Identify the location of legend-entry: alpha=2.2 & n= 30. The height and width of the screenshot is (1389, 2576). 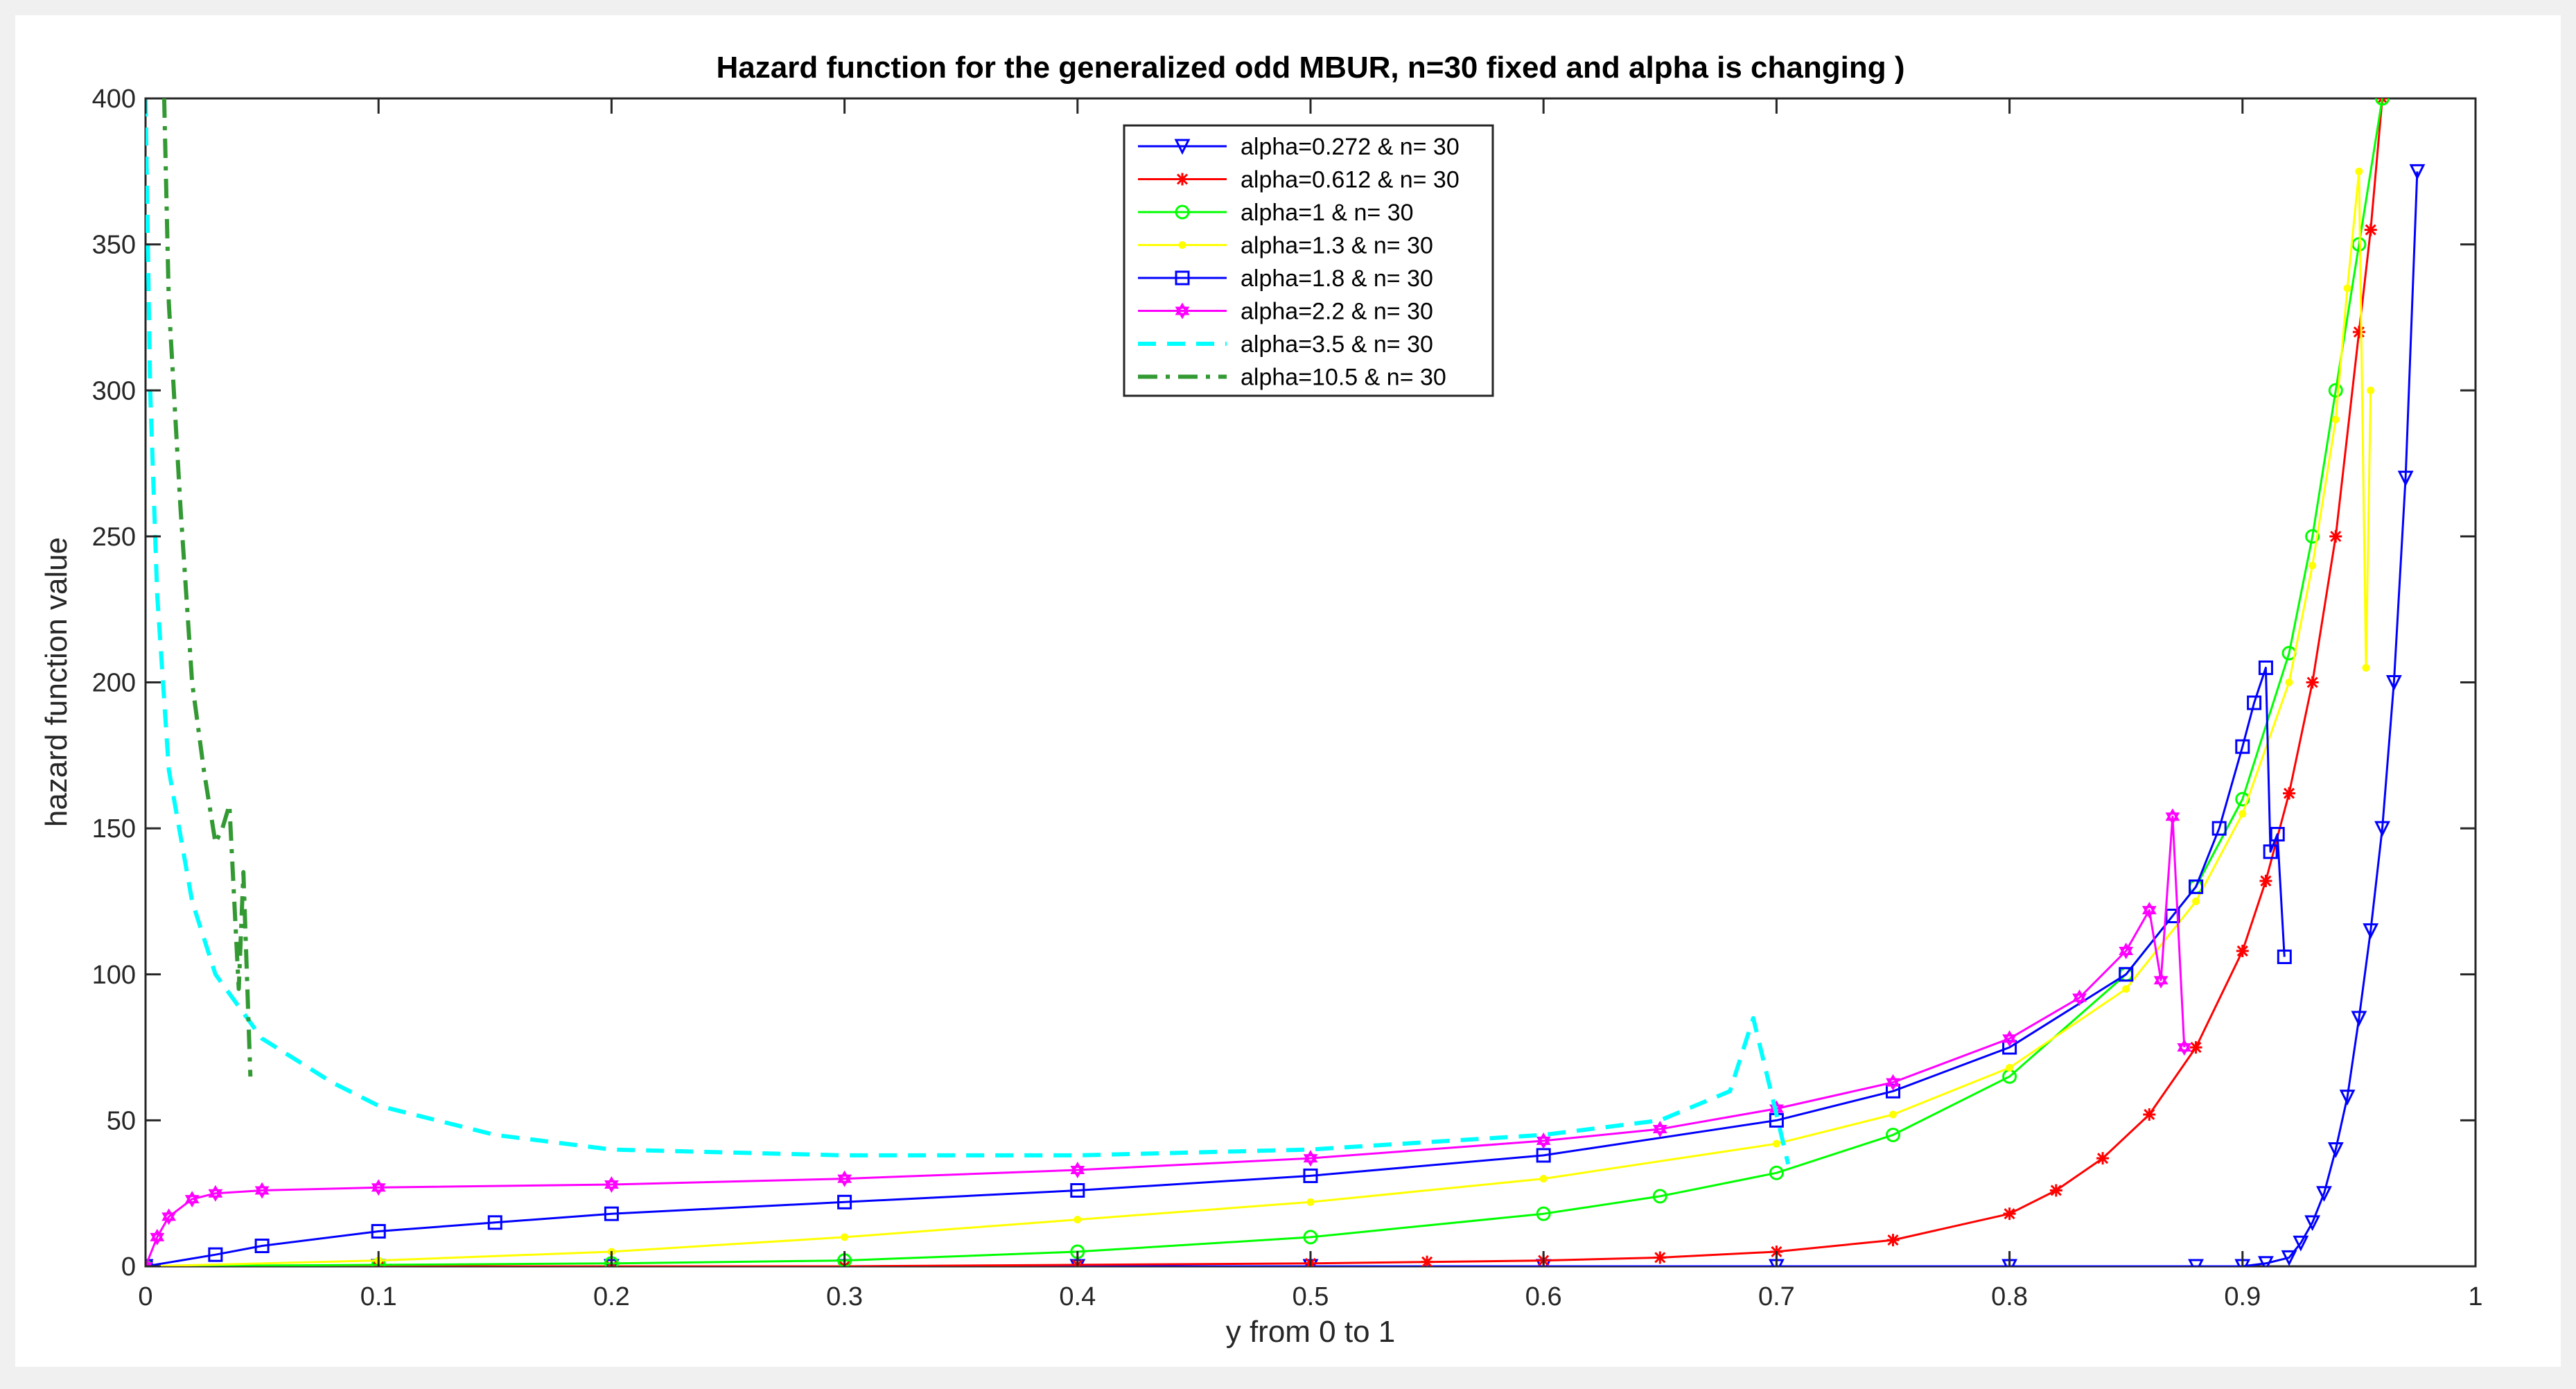
(1285, 312).